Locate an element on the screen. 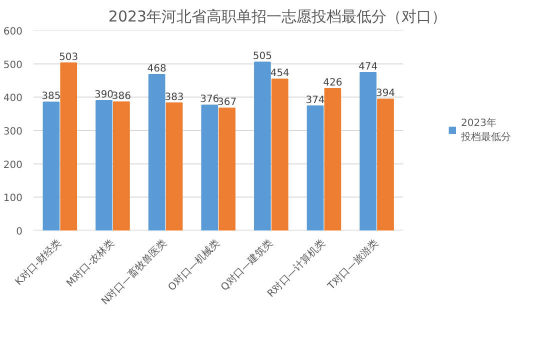 This screenshot has width=555, height=339. data-label: 390 is located at coordinates (104, 95).